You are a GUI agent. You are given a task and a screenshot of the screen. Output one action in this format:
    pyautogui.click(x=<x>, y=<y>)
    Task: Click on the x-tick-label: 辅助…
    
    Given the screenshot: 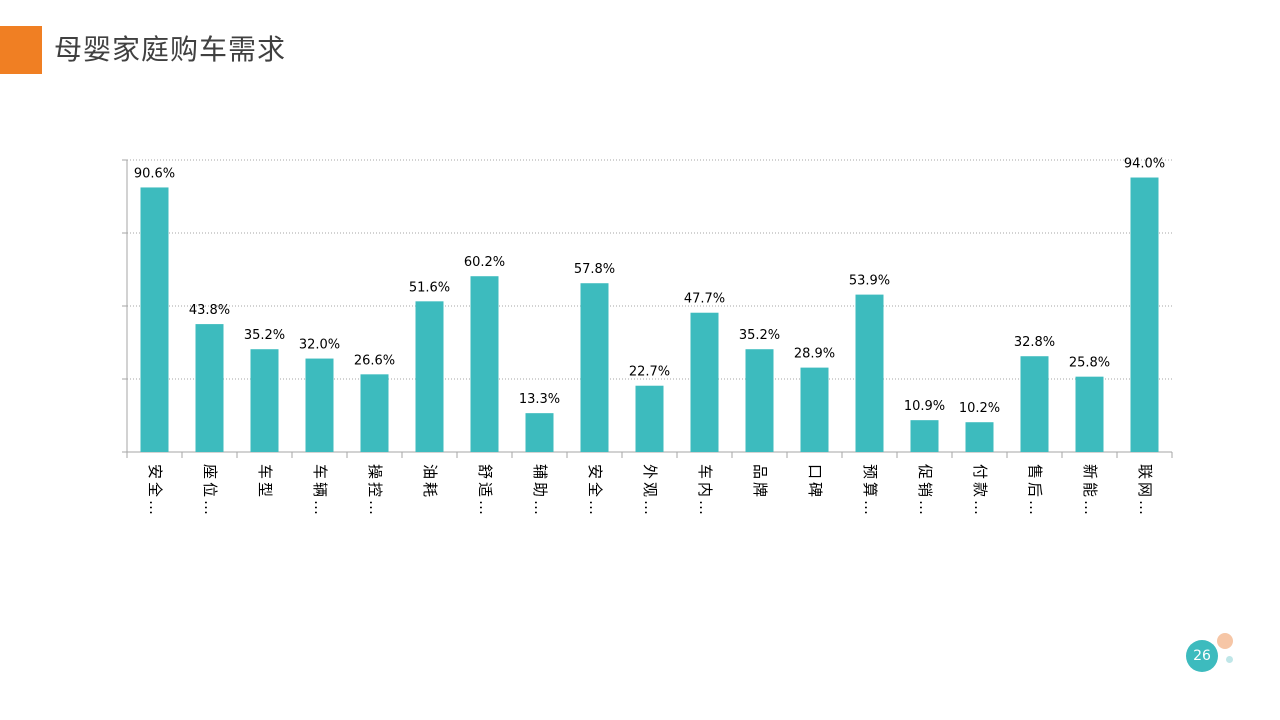 What is the action you would take?
    pyautogui.click(x=540, y=491)
    